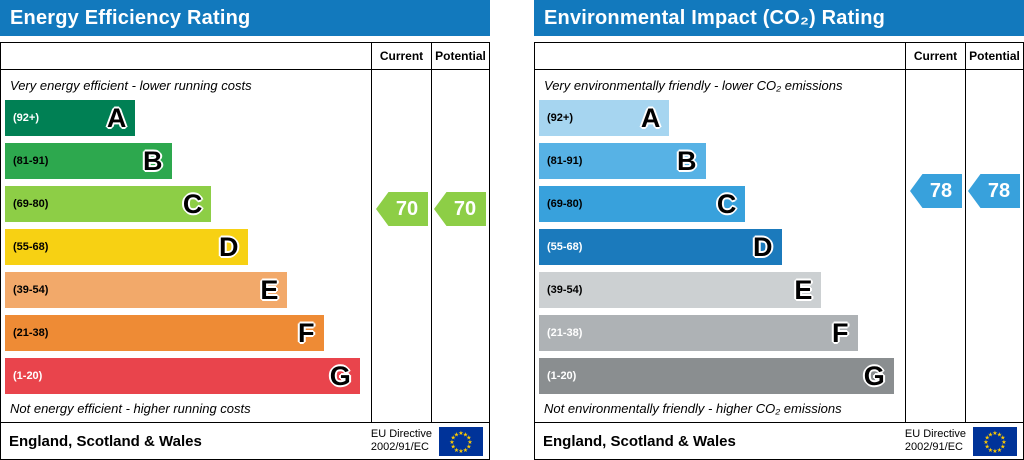 This screenshot has height=460, width=1024. Describe the element at coordinates (565, 247) in the screenshot. I see `co2-band-d-range: (55-68)` at that location.